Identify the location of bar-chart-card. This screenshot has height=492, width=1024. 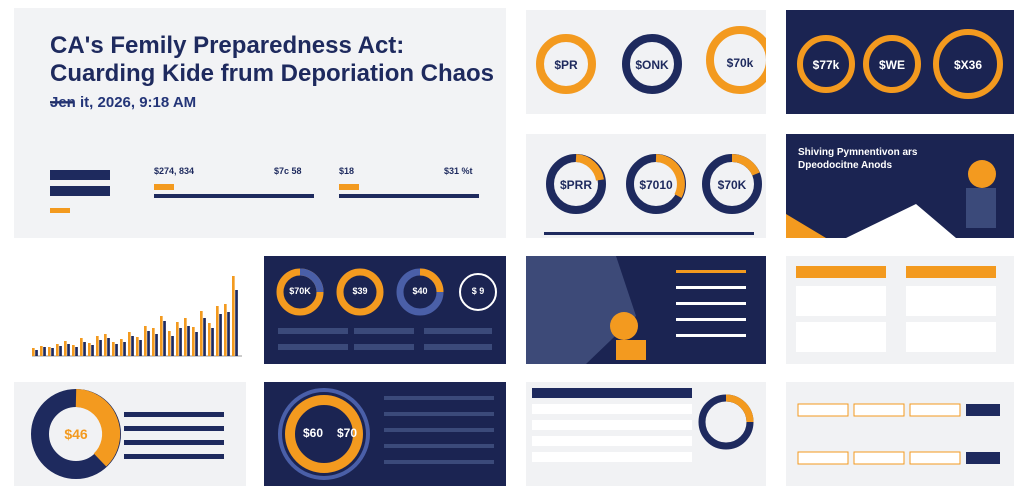
(130, 310).